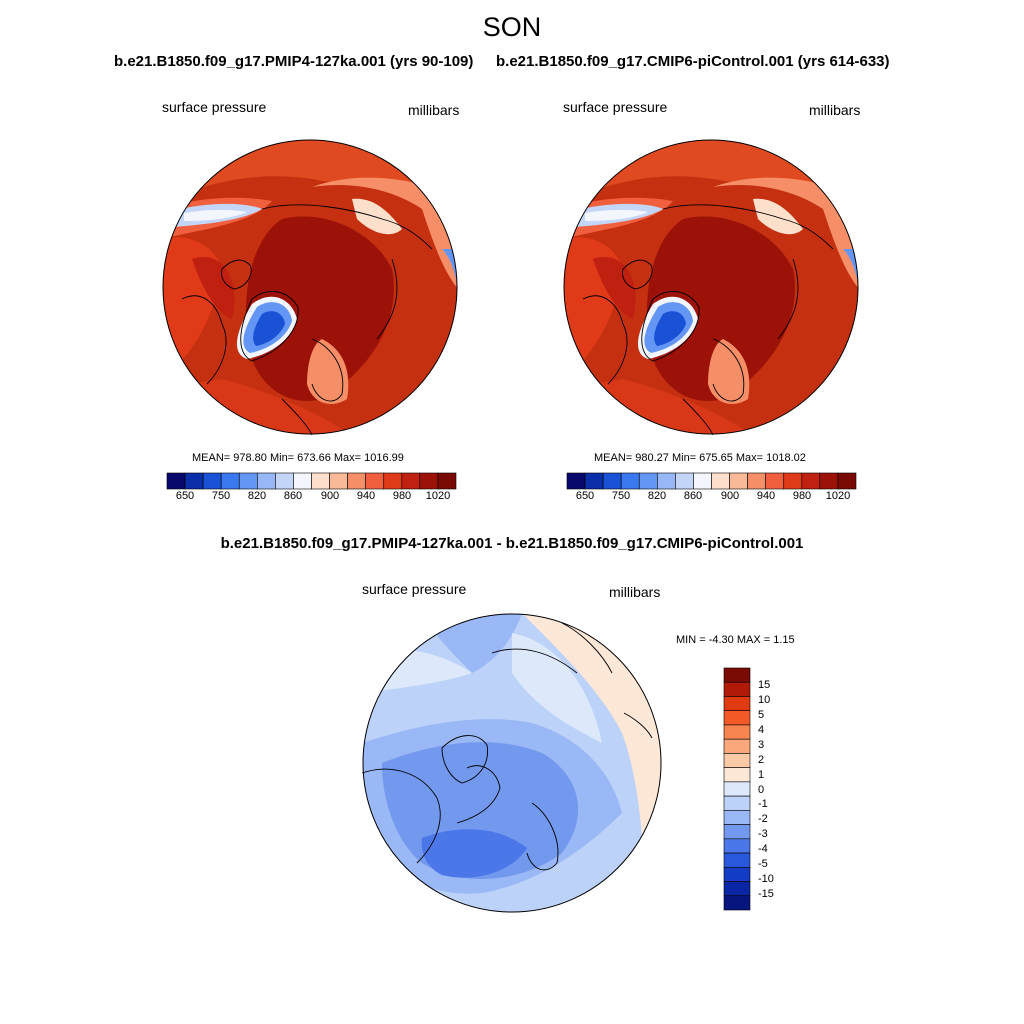 The image size is (1024, 1024). I want to click on right-colorbar-tick: 750, so click(621, 496).